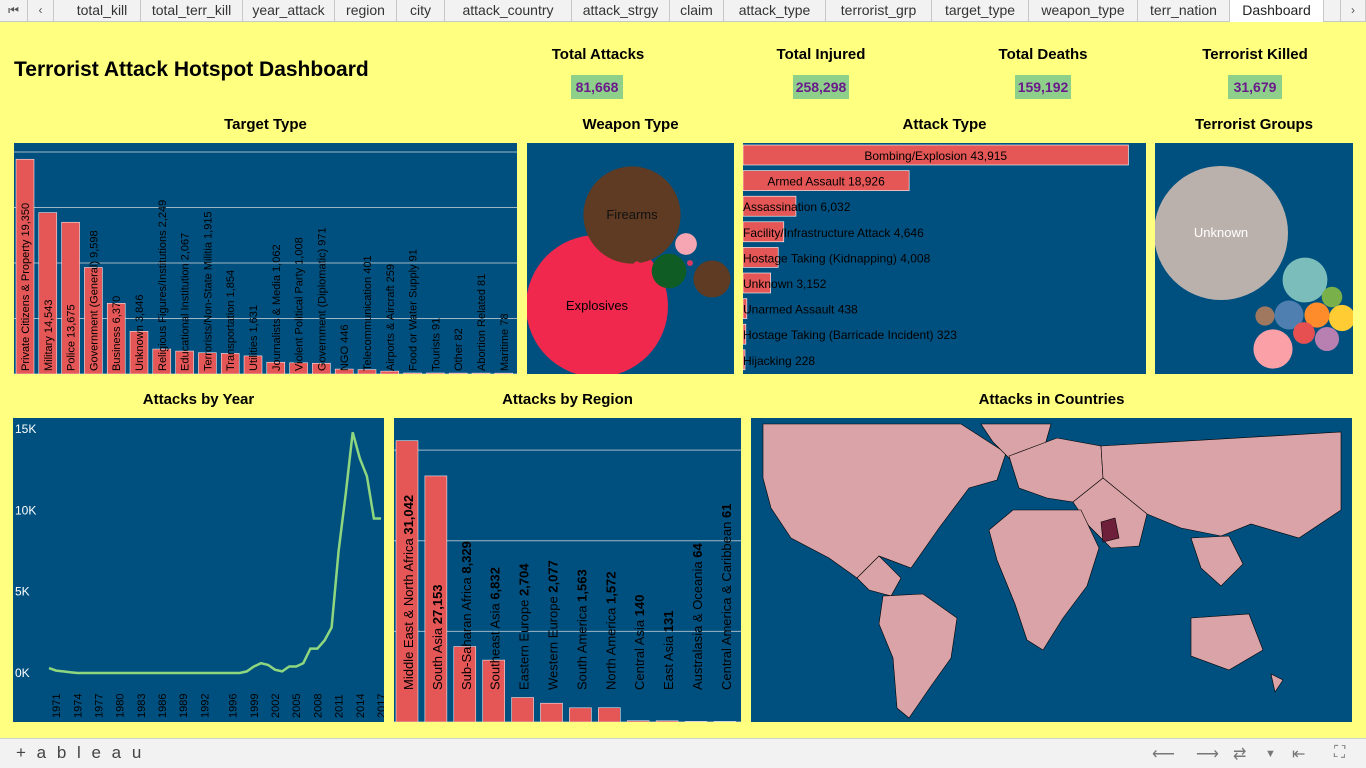  What do you see at coordinates (726, 597) in the screenshot?
I see `region-bar-label: Central America & Caribbean 61` at bounding box center [726, 597].